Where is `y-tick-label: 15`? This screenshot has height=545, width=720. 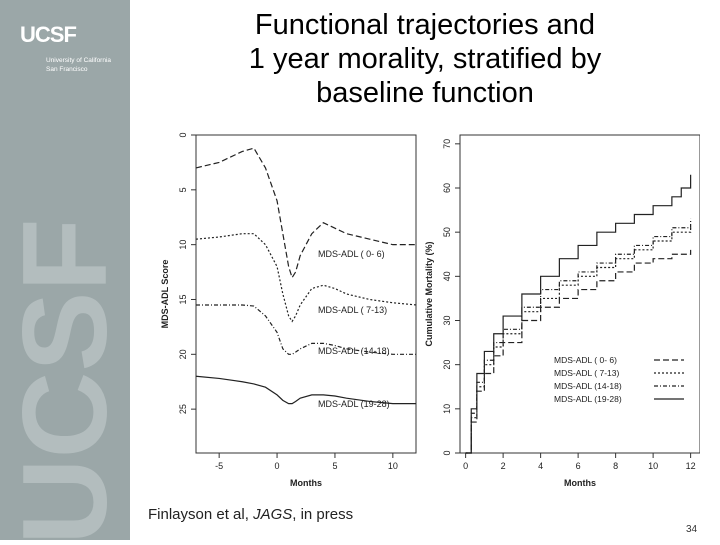 y-tick-label: 15 is located at coordinates (183, 299).